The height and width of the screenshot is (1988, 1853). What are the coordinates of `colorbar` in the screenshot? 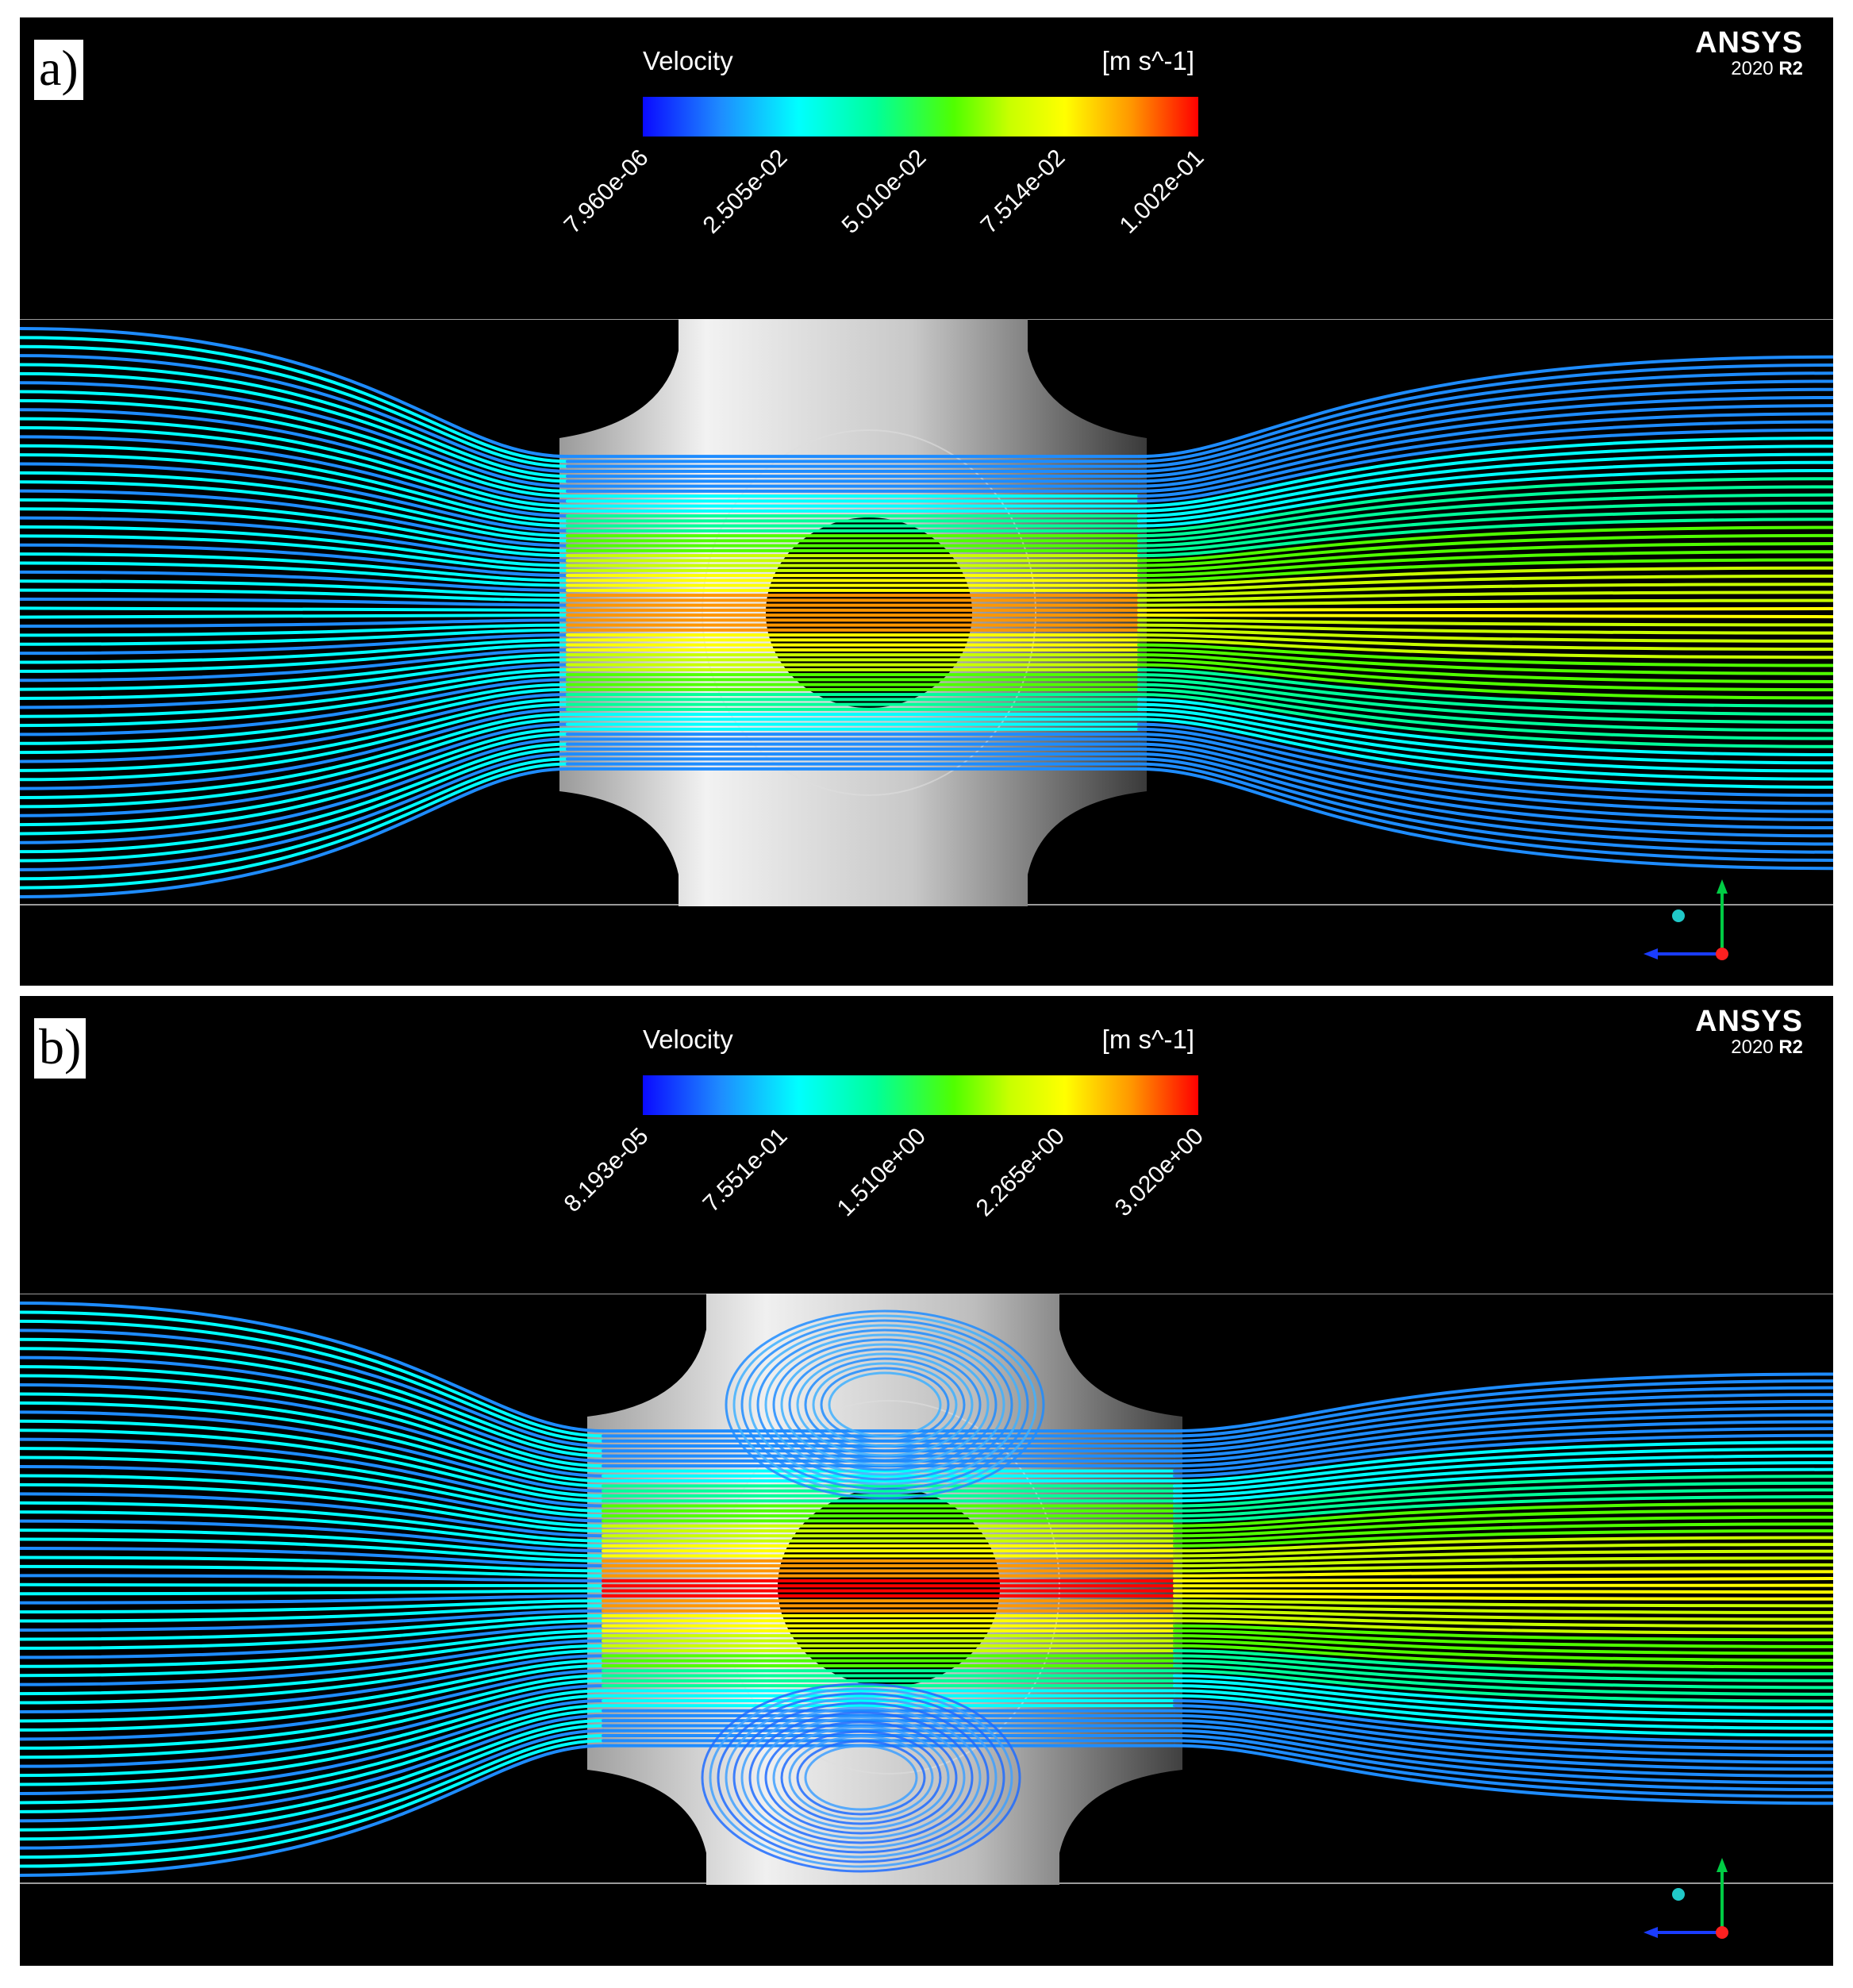 It's located at (921, 117).